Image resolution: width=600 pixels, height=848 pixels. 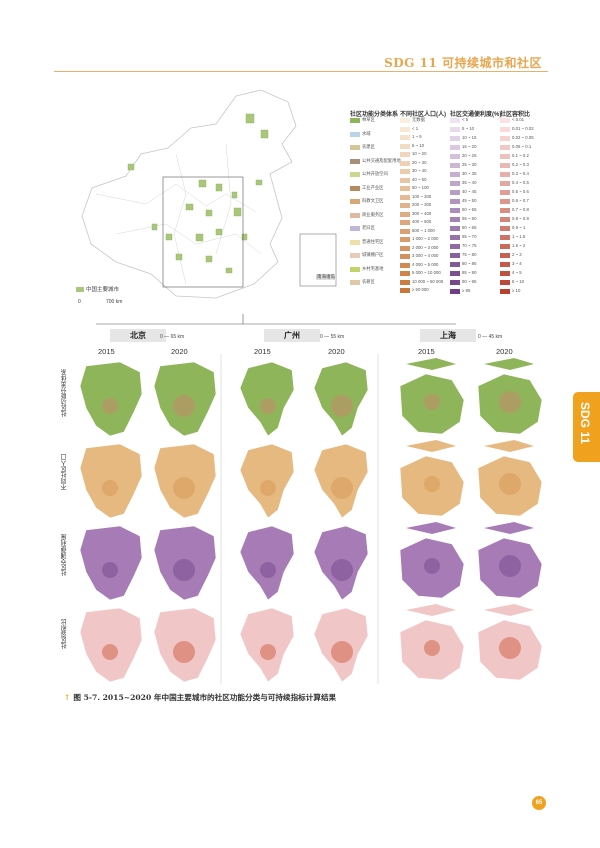 I want to click on legend-label-far: 2 ~ 3, so click(x=517, y=254).